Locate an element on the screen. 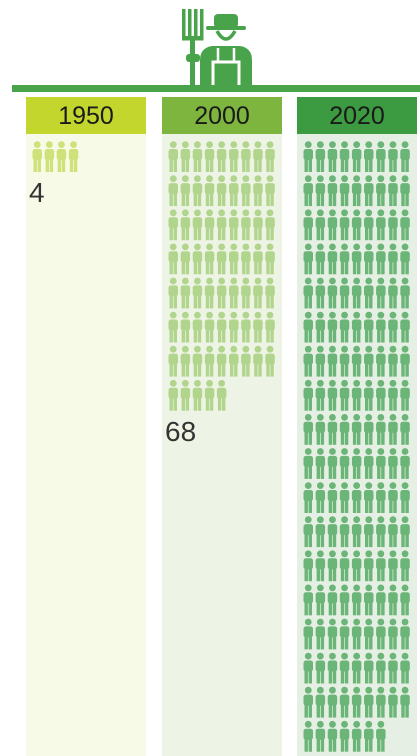 The height and width of the screenshot is (756, 420). data-label: 68 is located at coordinates (180, 431).